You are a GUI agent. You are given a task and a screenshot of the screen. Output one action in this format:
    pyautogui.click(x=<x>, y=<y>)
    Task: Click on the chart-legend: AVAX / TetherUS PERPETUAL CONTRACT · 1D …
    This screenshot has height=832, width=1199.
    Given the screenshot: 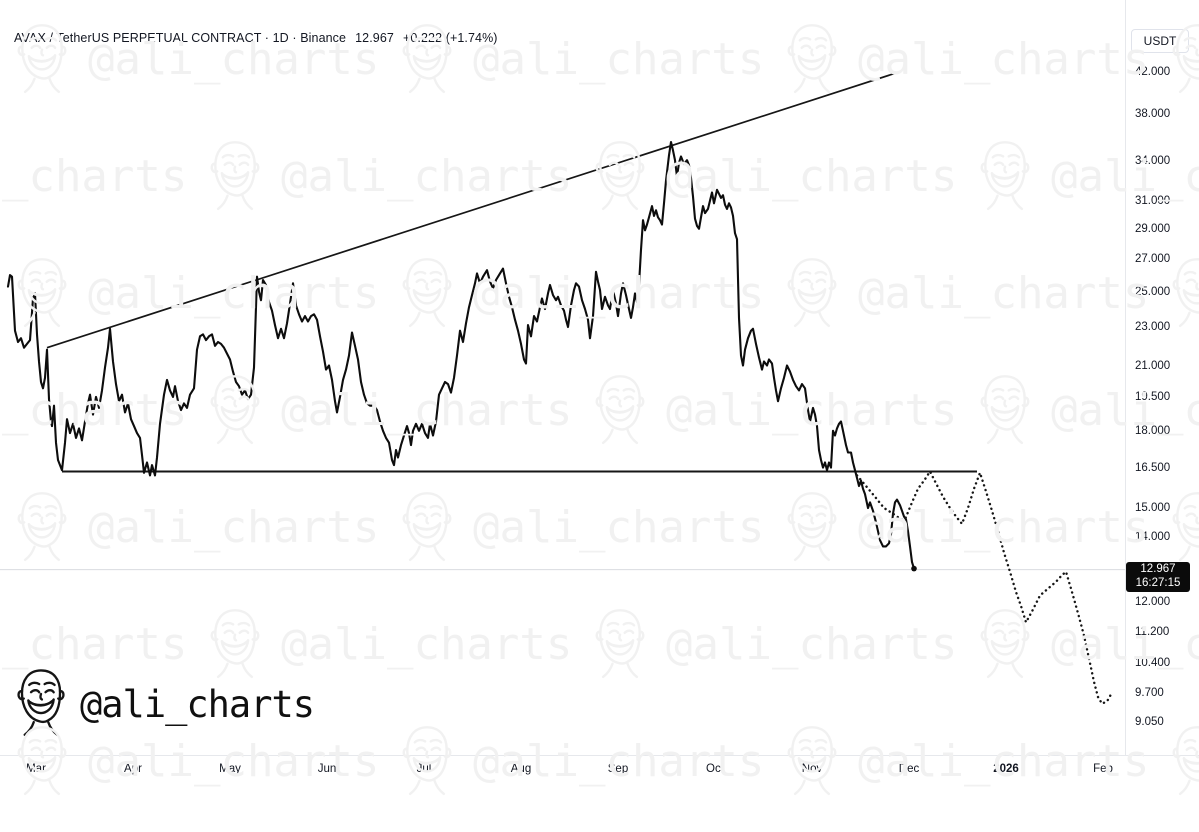 What is the action you would take?
    pyautogui.click(x=256, y=38)
    